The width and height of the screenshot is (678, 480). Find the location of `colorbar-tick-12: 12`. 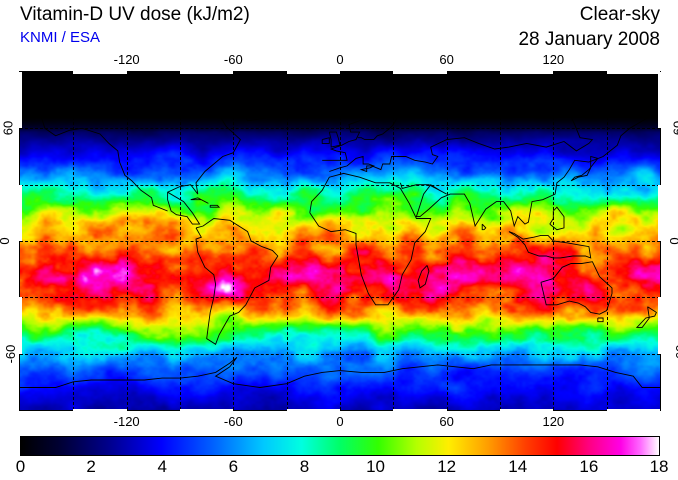

colorbar-tick-12: 12 is located at coordinates (447, 466).